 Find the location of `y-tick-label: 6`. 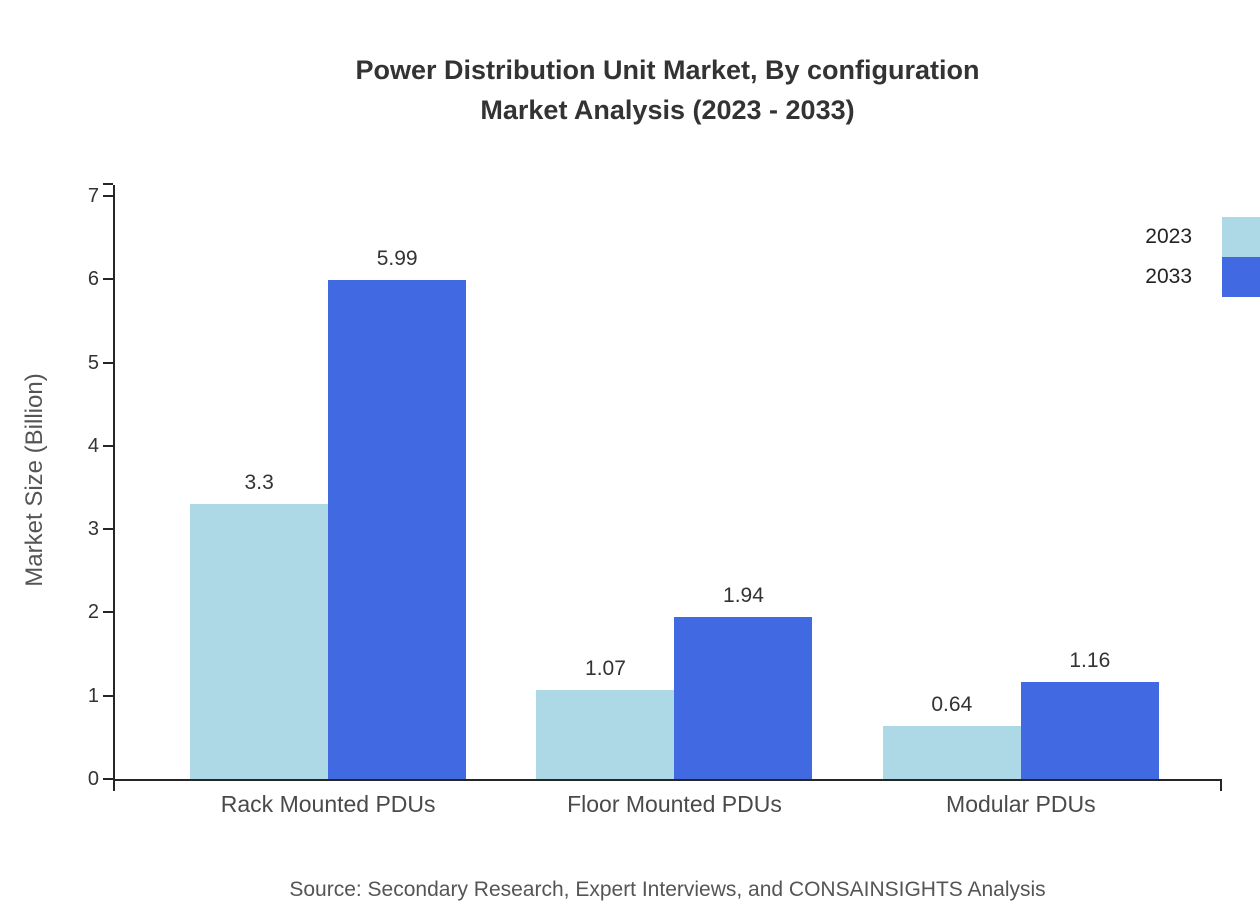

y-tick-label: 6 is located at coordinates (93, 279).